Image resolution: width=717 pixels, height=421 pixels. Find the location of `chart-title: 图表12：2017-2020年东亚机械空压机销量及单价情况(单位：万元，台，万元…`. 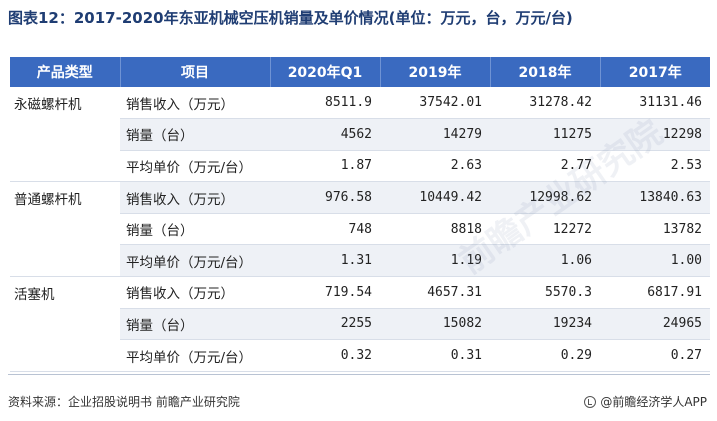

chart-title: 图表12：2017-2020年东亚机械空压机销量及单价情况(单位：万元，台，万元… is located at coordinates (290, 18).